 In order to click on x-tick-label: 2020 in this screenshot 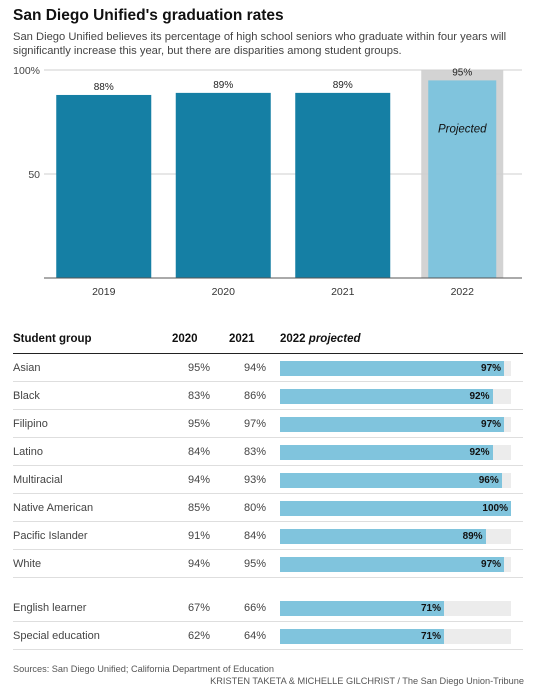, I will do `click(224, 292)`.